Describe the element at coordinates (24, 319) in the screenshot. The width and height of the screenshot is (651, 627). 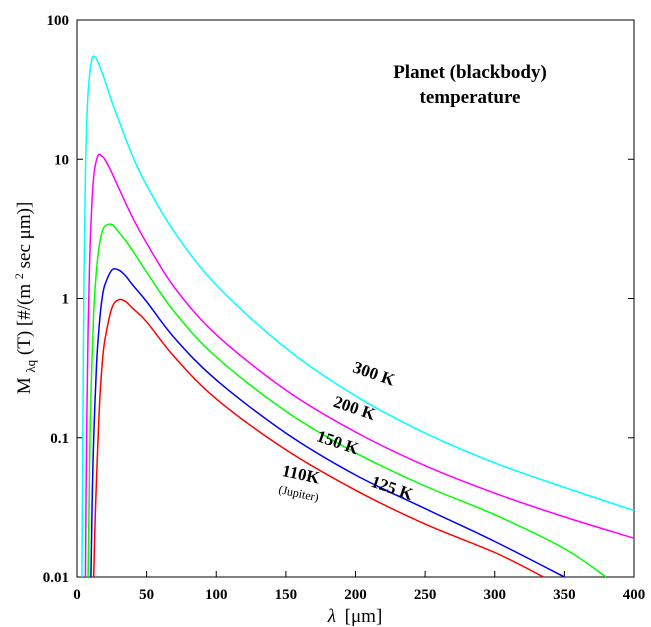
I see `y-axis-rest: (T) [#/(m` at that location.